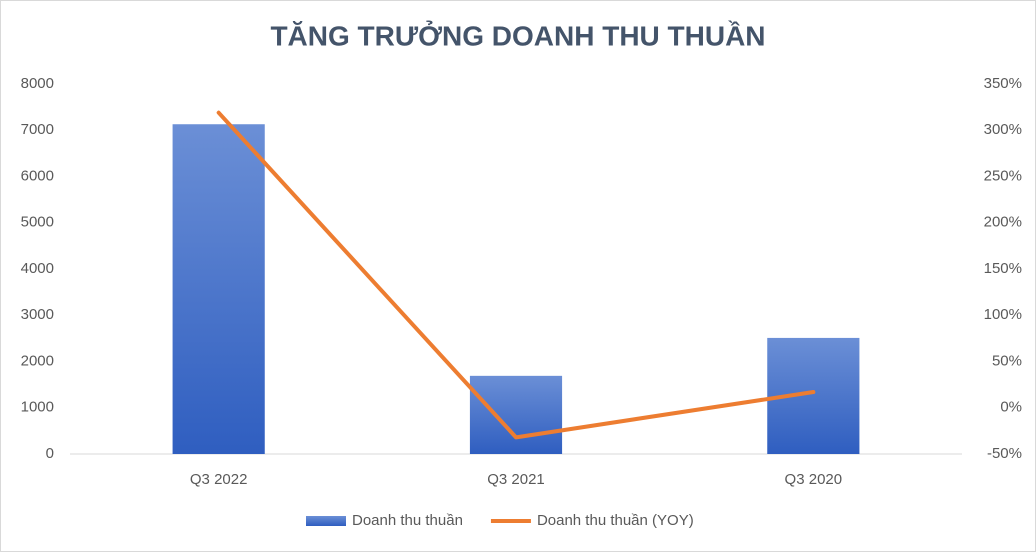 The height and width of the screenshot is (552, 1036). I want to click on y2-tick-label: 200%, so click(1003, 222).